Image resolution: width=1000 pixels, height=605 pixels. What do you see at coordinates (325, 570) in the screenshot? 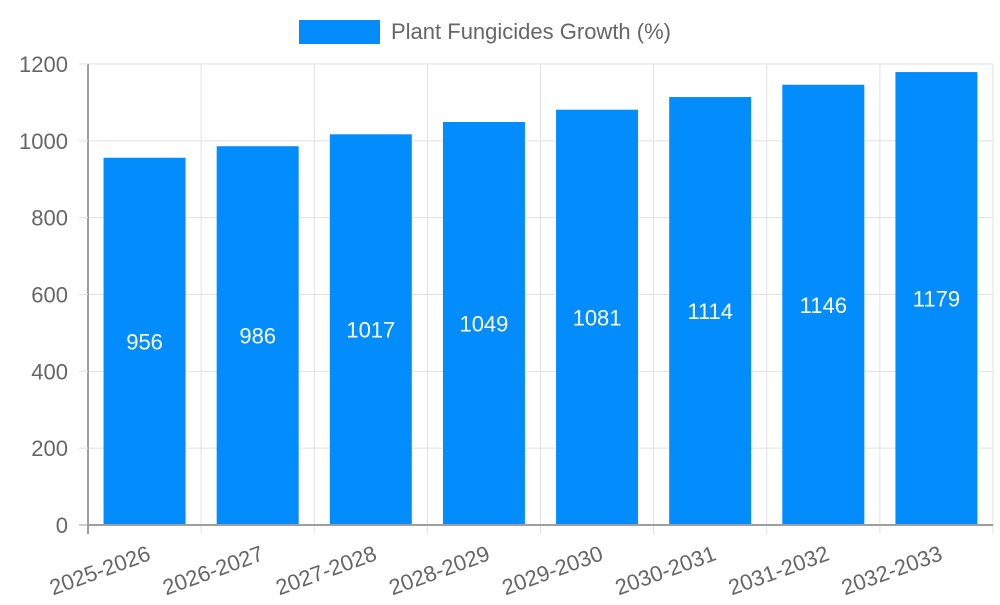
I see `x-tick-label: 2027-2028` at bounding box center [325, 570].